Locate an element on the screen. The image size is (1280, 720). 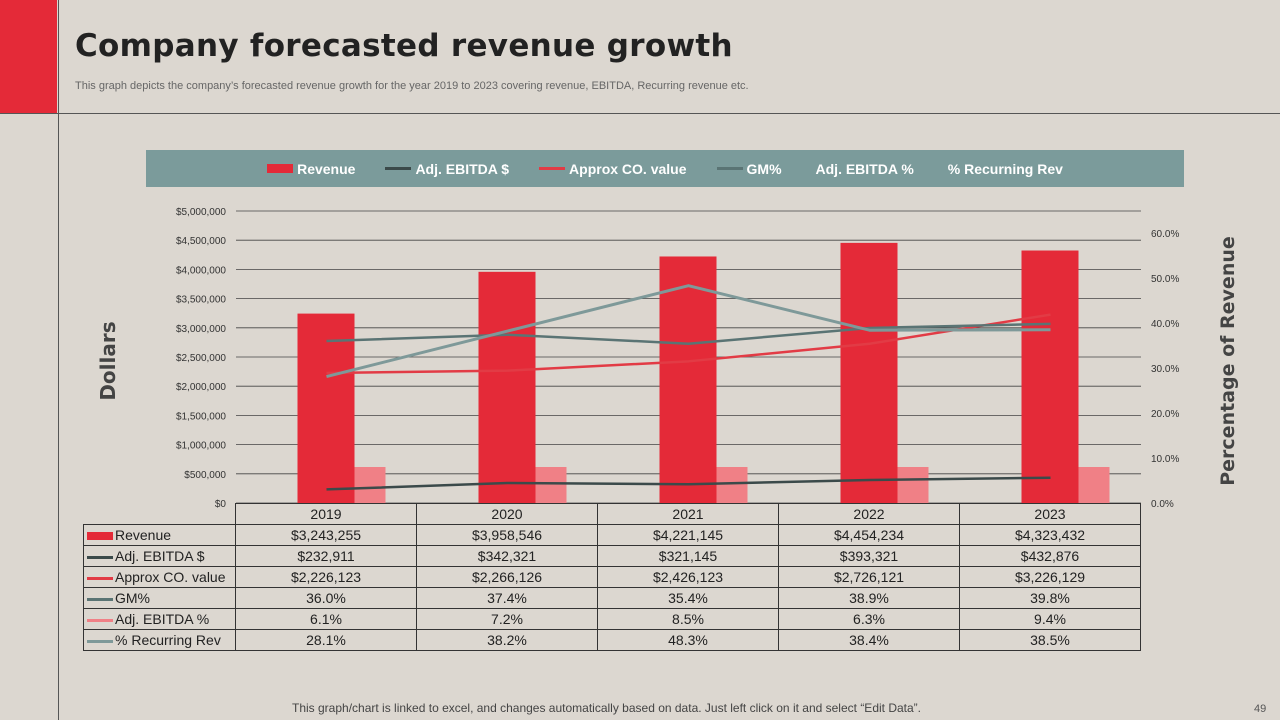
data-label: $393,321 is located at coordinates (869, 556).